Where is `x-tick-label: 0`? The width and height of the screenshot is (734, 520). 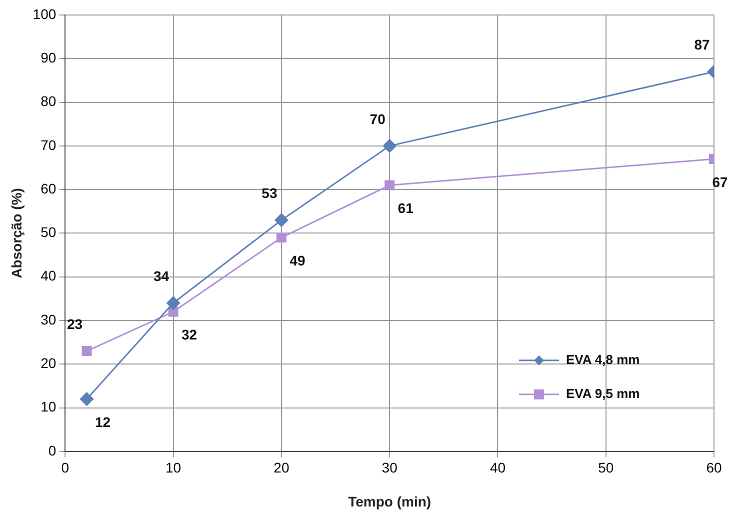 x-tick-label: 0 is located at coordinates (65, 468).